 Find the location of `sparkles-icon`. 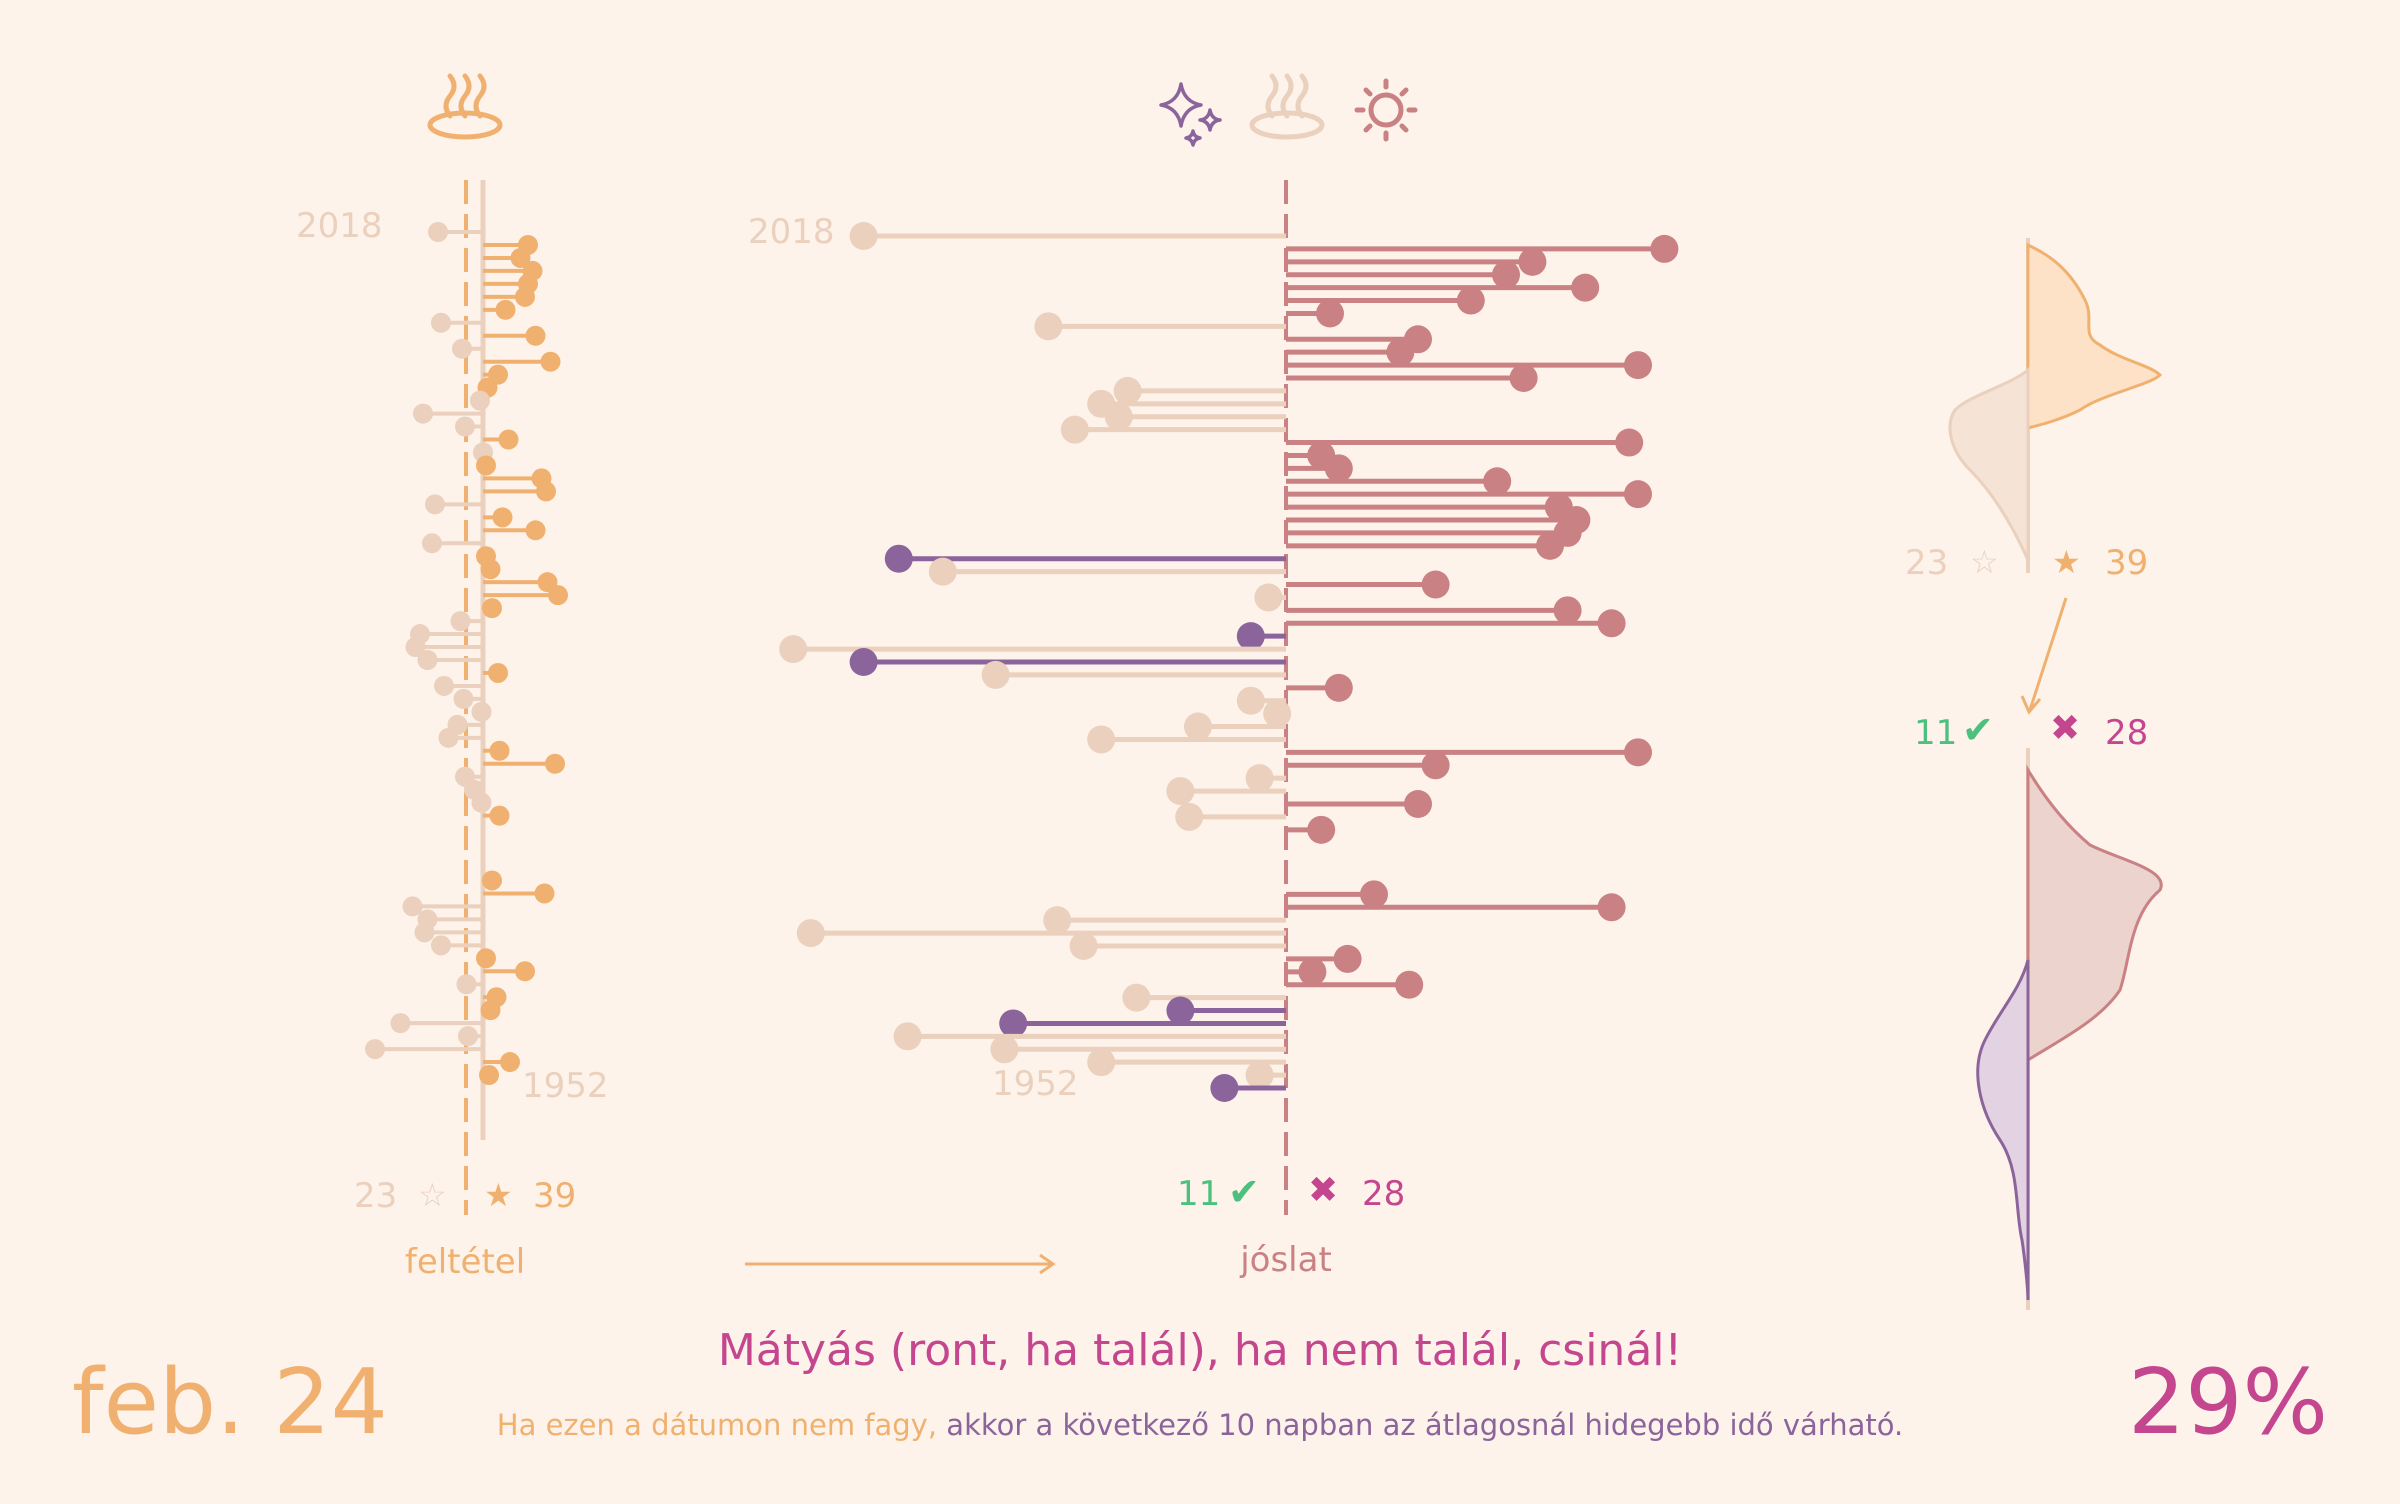

sparkles-icon is located at coordinates (1190, 114).